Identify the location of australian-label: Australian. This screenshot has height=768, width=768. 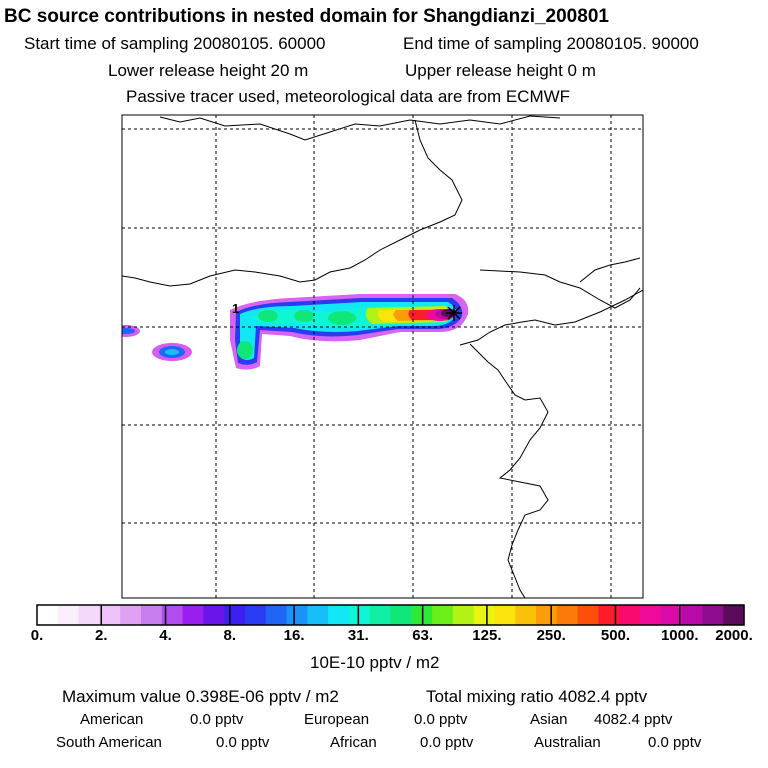
(567, 742).